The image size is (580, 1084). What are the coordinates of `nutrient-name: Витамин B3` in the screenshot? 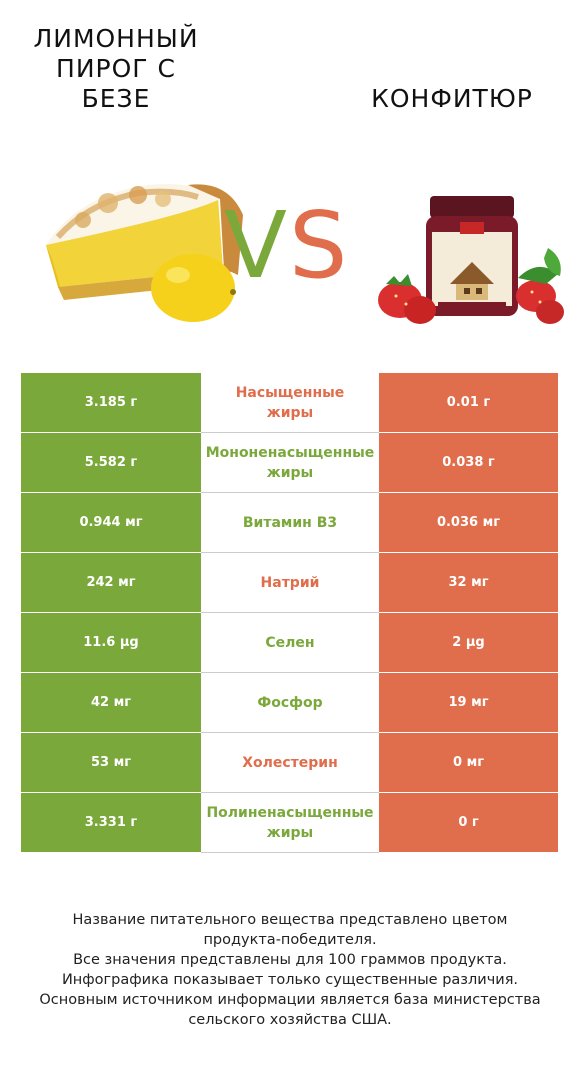 It's located at (290, 522).